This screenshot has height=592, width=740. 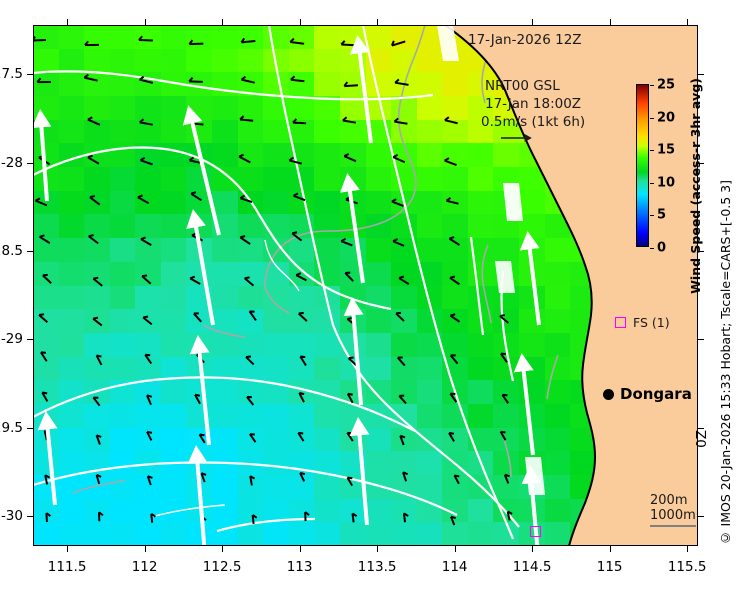 What do you see at coordinates (522, 86) in the screenshot?
I see `annotation-model: NRT00 GSL` at bounding box center [522, 86].